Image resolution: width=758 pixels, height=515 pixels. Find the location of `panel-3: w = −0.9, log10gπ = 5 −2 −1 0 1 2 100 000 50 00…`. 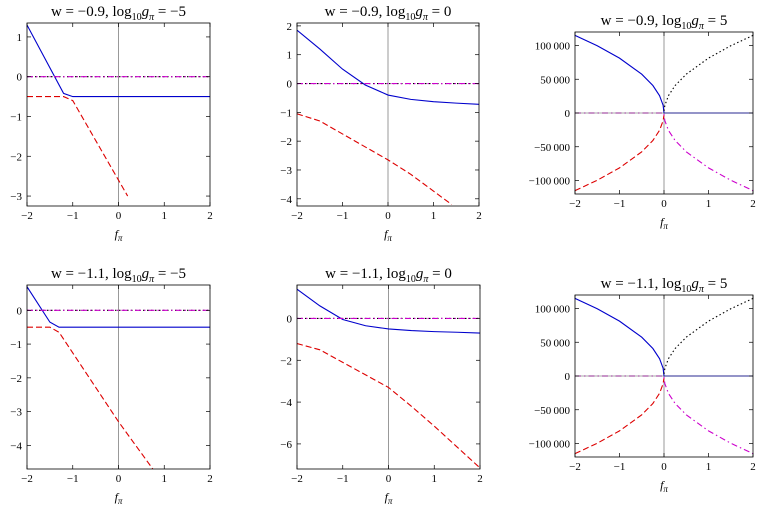

panel-3: w = −0.9, log10gπ = 5 −2 −1 0 1 2 100 000 50 00… is located at coordinates (642, 122).